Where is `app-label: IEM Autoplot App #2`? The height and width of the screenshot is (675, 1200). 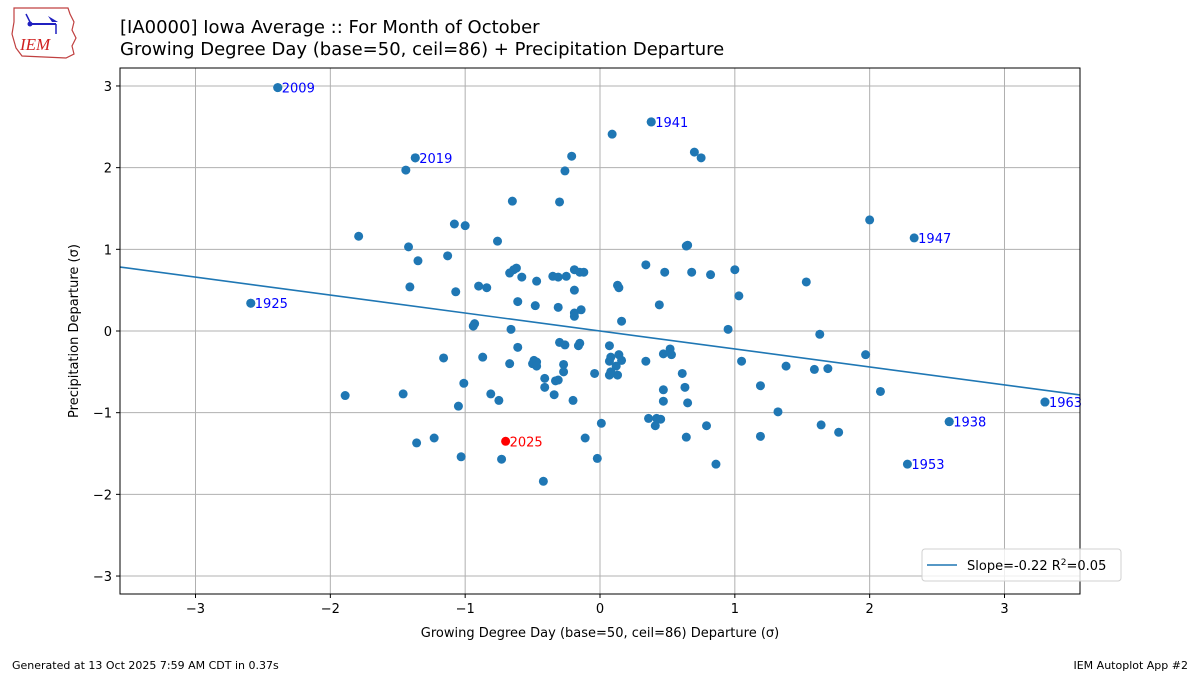
app-label: IEM Autoplot App #2 is located at coordinates (1130, 665).